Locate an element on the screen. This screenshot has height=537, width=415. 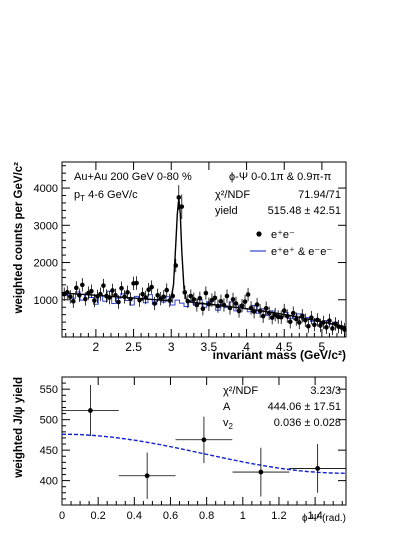
top-y-tick-label: 3000 is located at coordinates (46, 226).